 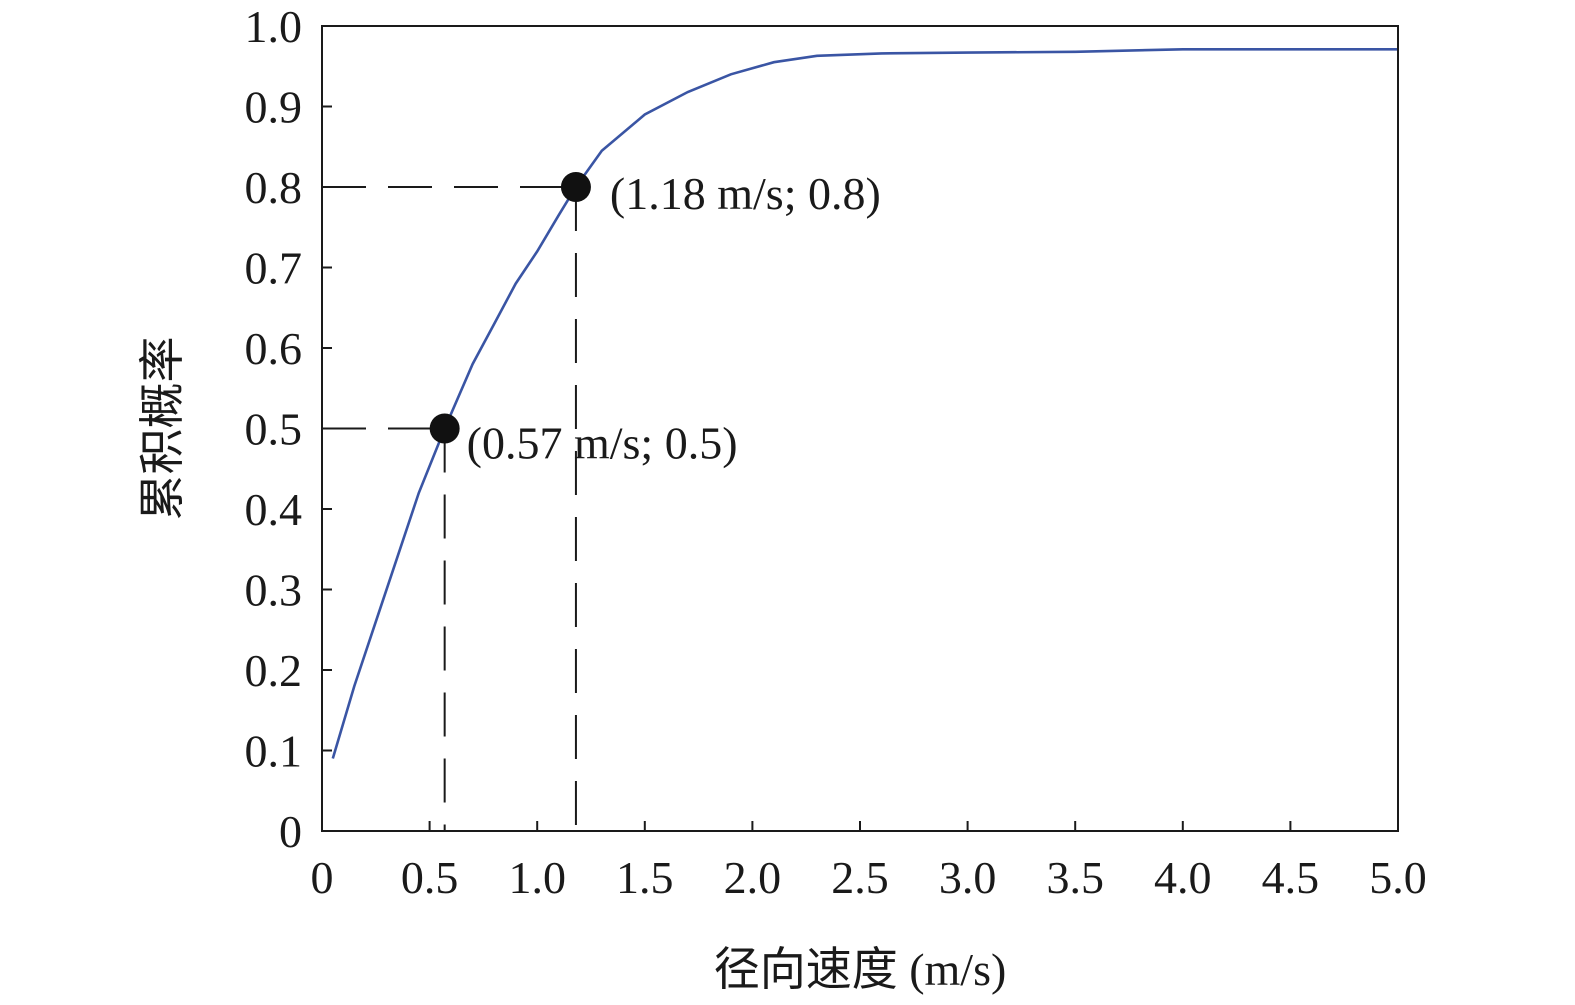 I want to click on guide-lines, so click(x=449, y=508).